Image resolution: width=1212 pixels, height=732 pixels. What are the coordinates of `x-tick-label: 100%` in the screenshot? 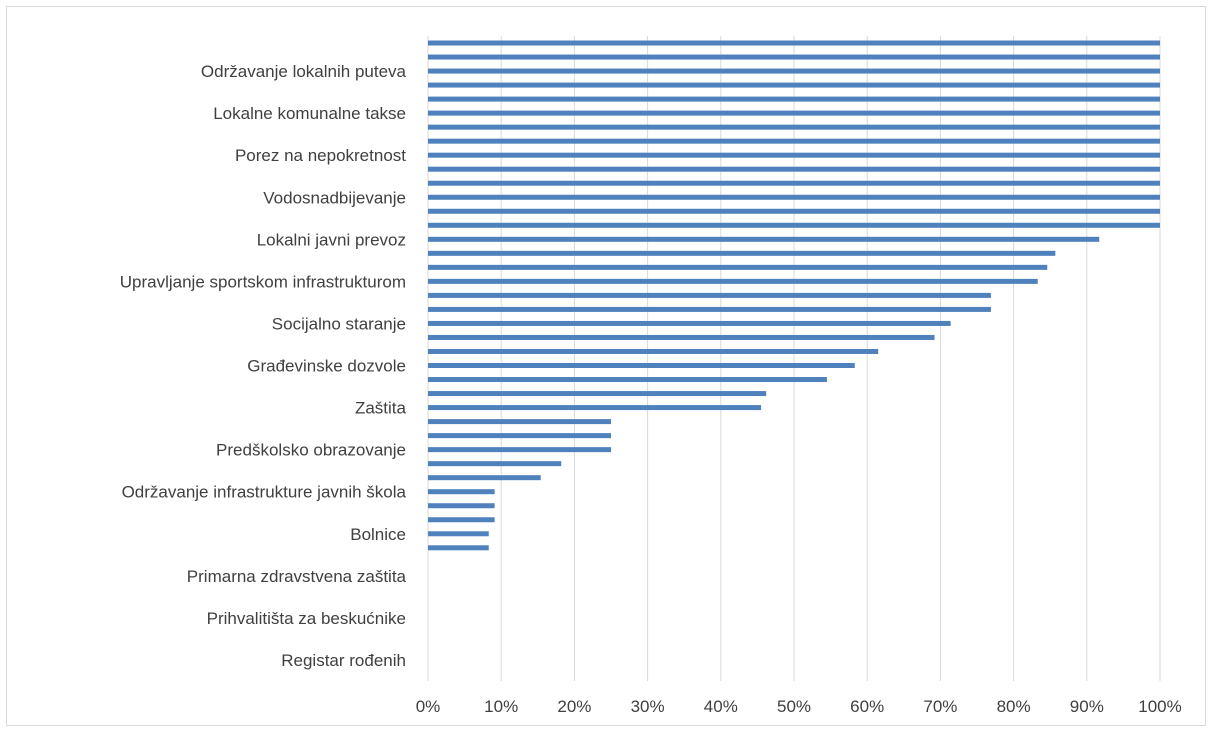 It's located at (1159, 706).